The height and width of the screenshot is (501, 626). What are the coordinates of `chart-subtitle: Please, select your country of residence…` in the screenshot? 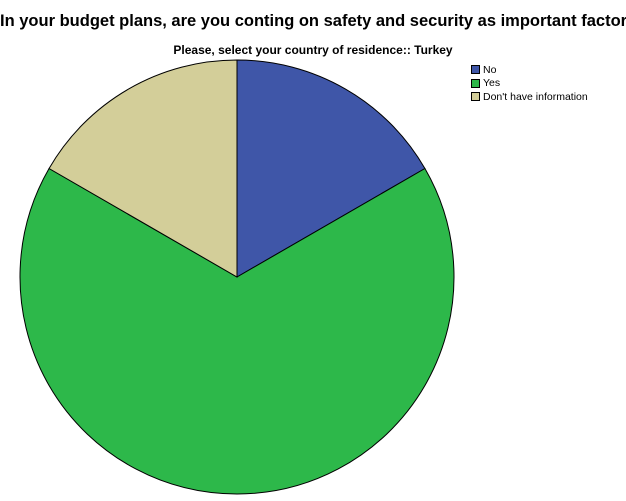 It's located at (313, 50).